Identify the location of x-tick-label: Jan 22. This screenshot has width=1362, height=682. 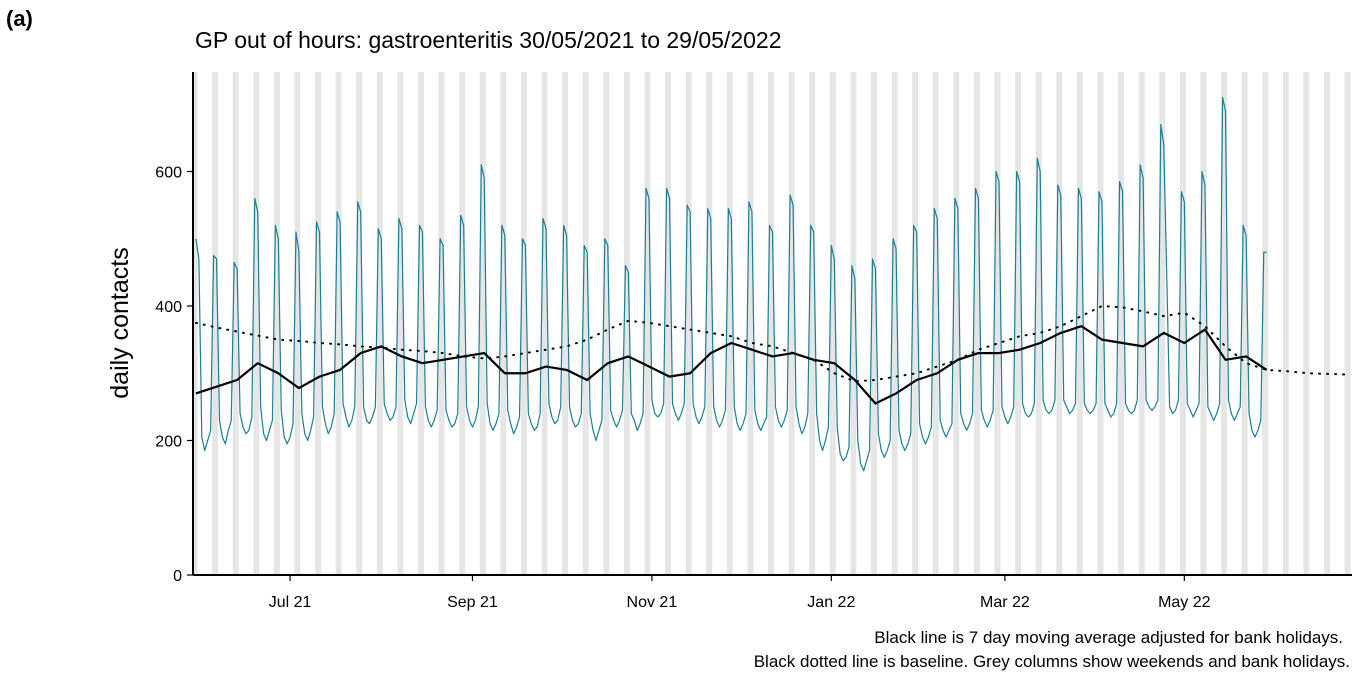
(831, 602).